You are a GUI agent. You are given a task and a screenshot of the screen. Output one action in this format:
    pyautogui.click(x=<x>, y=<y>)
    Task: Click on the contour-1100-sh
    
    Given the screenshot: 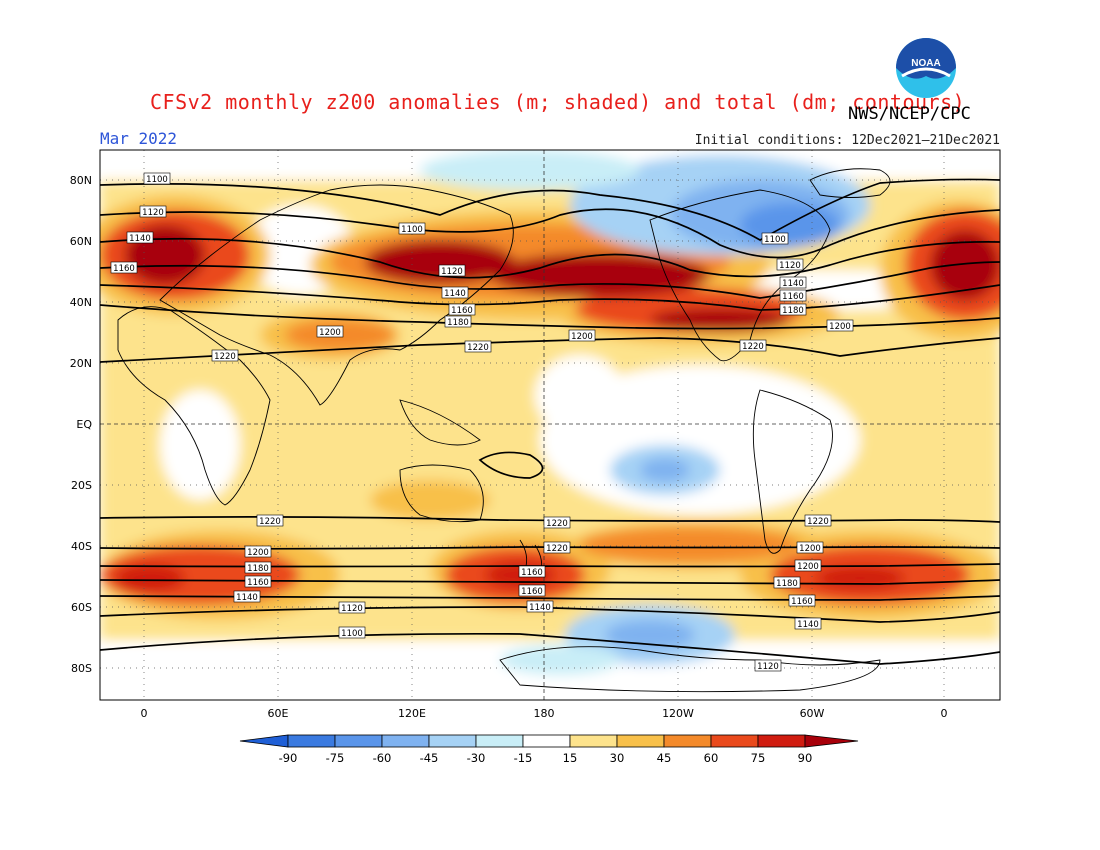 What is the action you would take?
    pyautogui.click(x=550, y=648)
    